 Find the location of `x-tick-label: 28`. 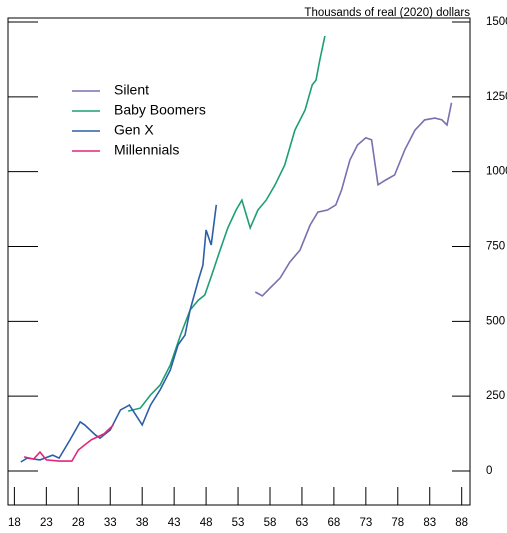

x-tick-label: 28 is located at coordinates (78, 523).